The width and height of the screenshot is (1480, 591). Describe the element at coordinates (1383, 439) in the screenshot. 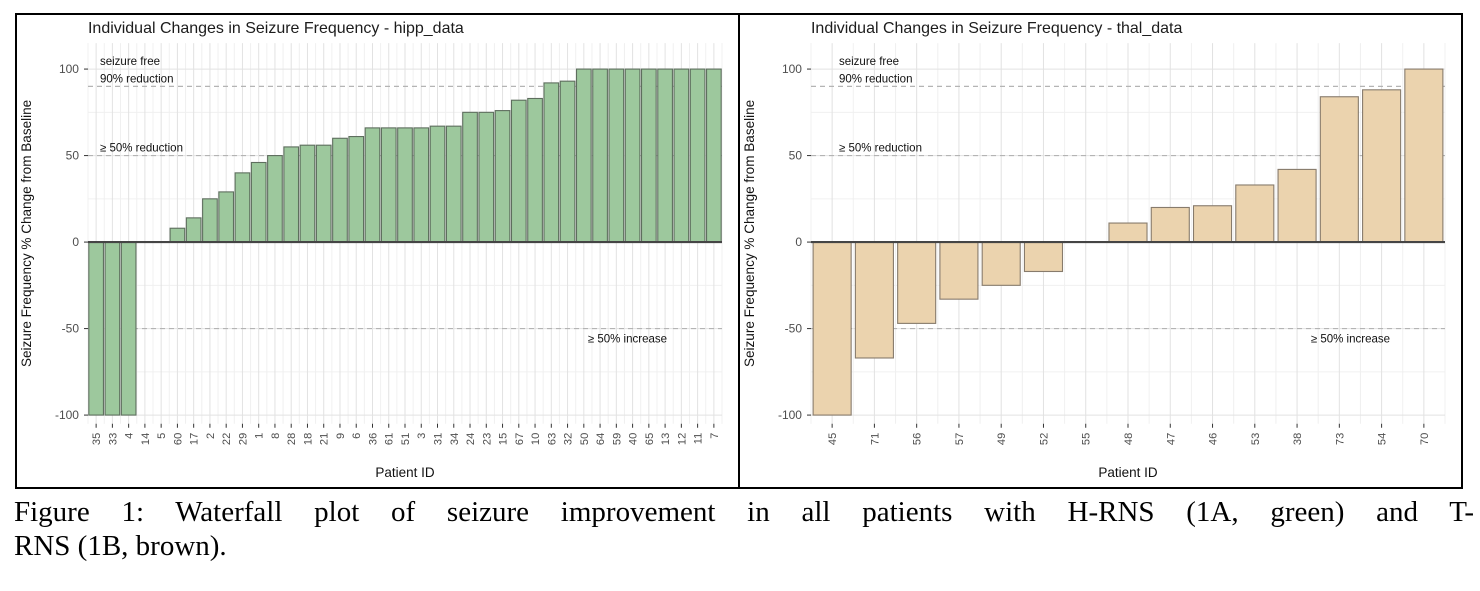

I see `x-tick-label: 54` at that location.